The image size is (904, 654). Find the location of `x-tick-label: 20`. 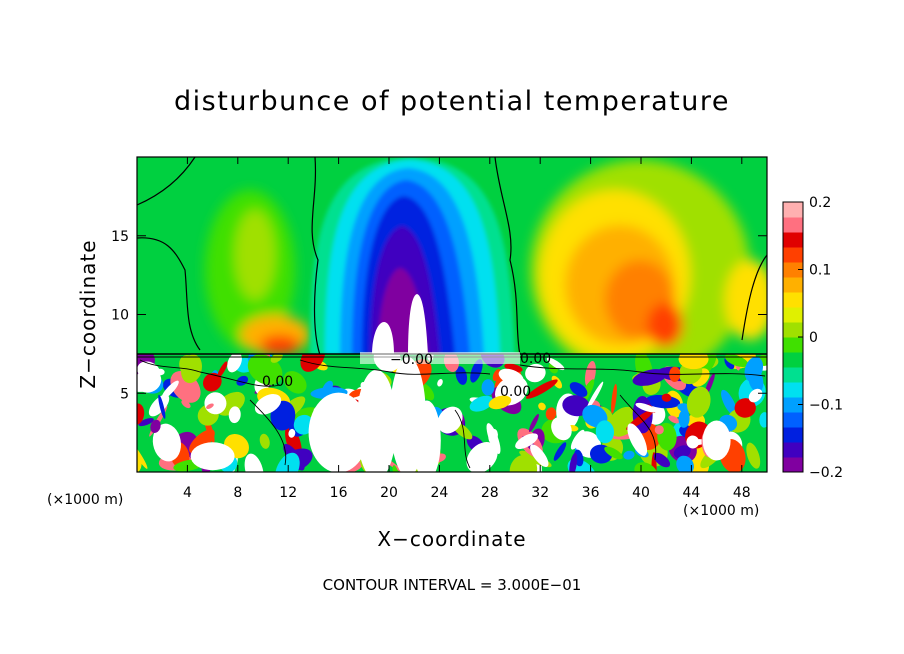

x-tick-label: 20 is located at coordinates (389, 493).